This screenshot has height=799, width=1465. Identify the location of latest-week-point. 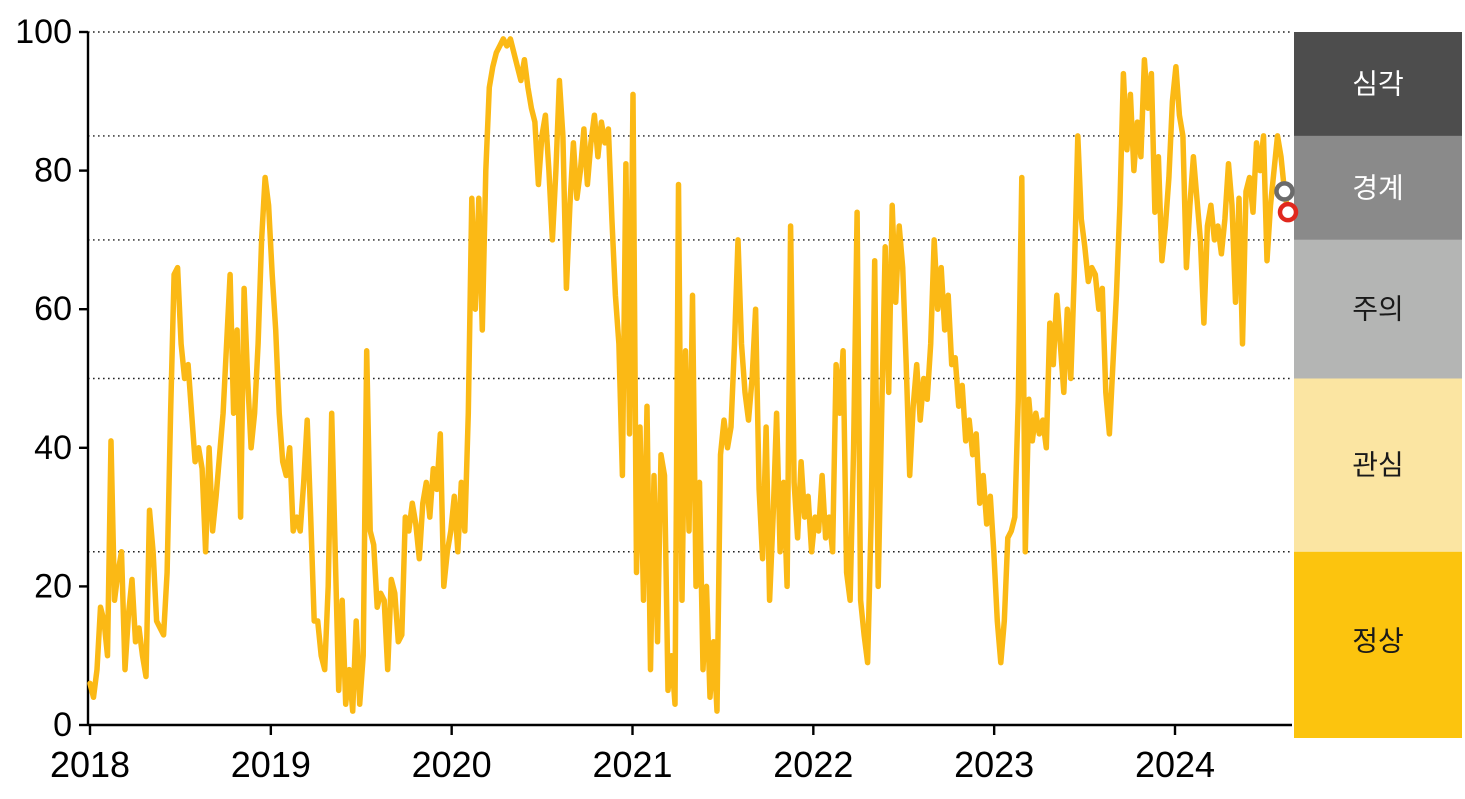
(1288, 212).